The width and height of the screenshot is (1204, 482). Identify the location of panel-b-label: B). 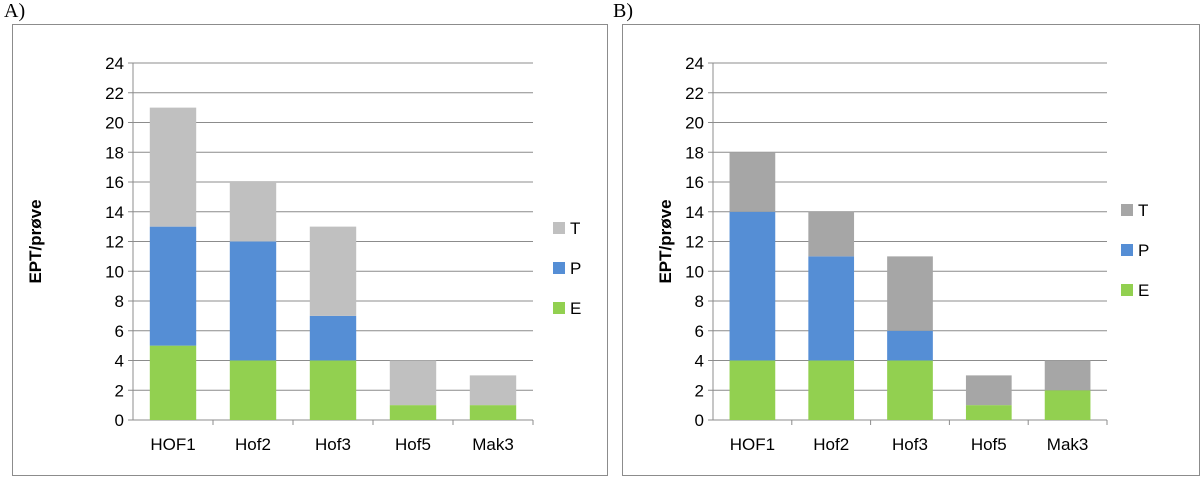
(623, 11).